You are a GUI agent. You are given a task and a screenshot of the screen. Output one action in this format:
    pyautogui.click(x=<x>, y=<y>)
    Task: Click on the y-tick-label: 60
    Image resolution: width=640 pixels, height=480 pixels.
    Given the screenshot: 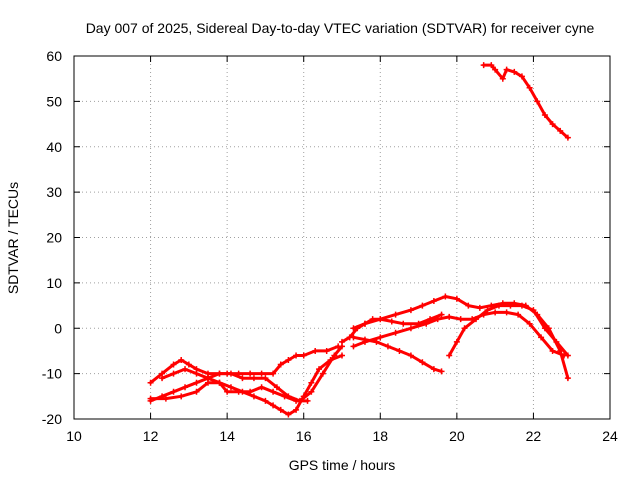 What is the action you would take?
    pyautogui.click(x=54, y=56)
    